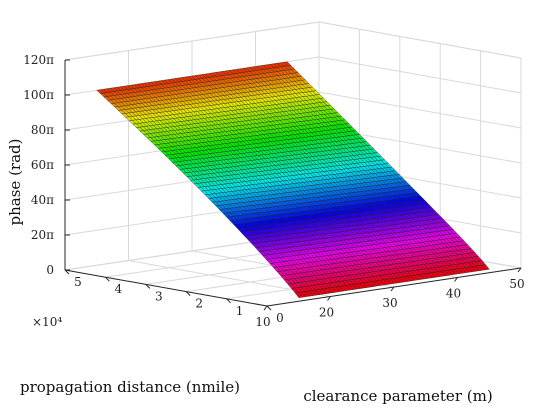  I want to click on y-tick-label: 5, so click(78, 282).